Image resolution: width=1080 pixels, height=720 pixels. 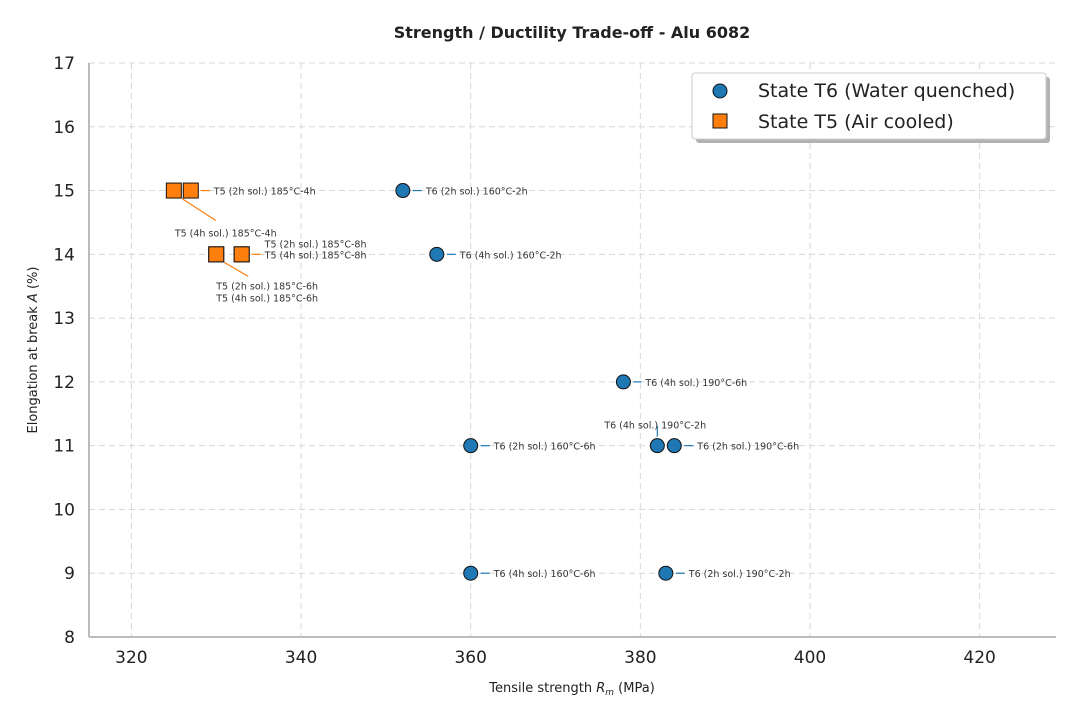 What do you see at coordinates (225, 234) in the screenshot?
I see `point-annotation: T5 (4h sol.) 185°C-4h` at bounding box center [225, 234].